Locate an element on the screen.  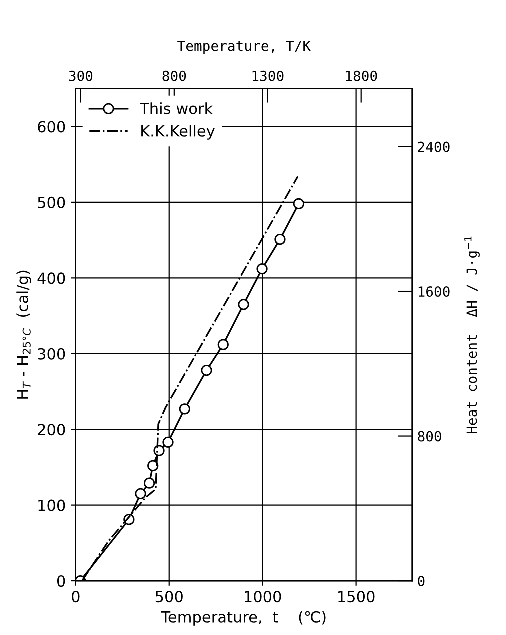
y2-axis-title: Heat content ΔH / J·g$^{−1}$ is located at coordinates (472, 335).